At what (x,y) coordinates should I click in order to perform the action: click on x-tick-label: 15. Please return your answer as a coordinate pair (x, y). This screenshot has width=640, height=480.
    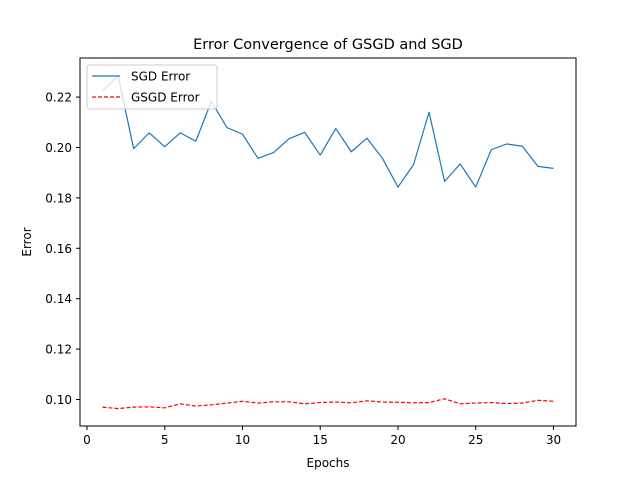
    Looking at the image, I should click on (320, 440).